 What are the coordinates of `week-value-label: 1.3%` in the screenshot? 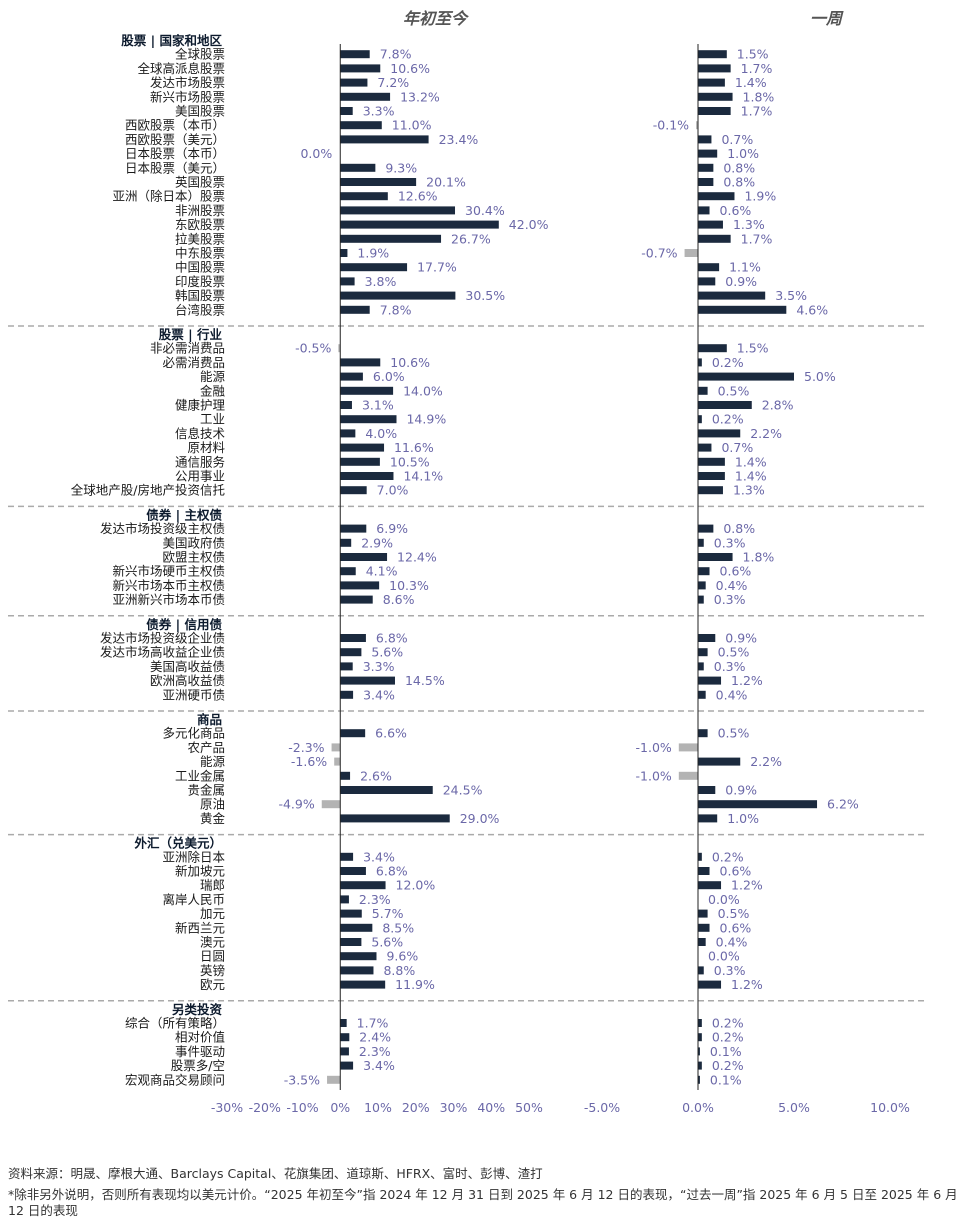 It's located at (749, 224).